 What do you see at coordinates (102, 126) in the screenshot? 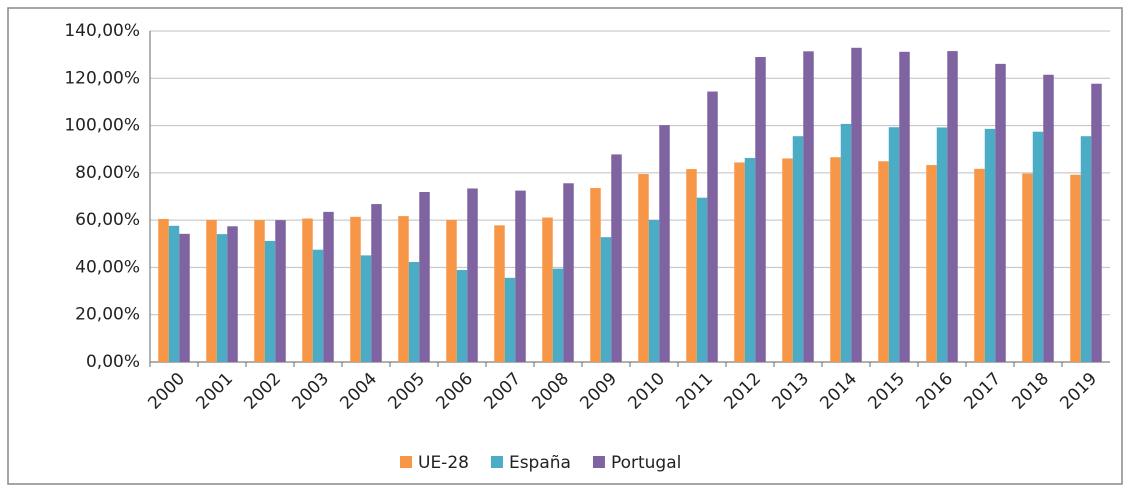
I see `y-tick-label: 100,00%` at bounding box center [102, 126].